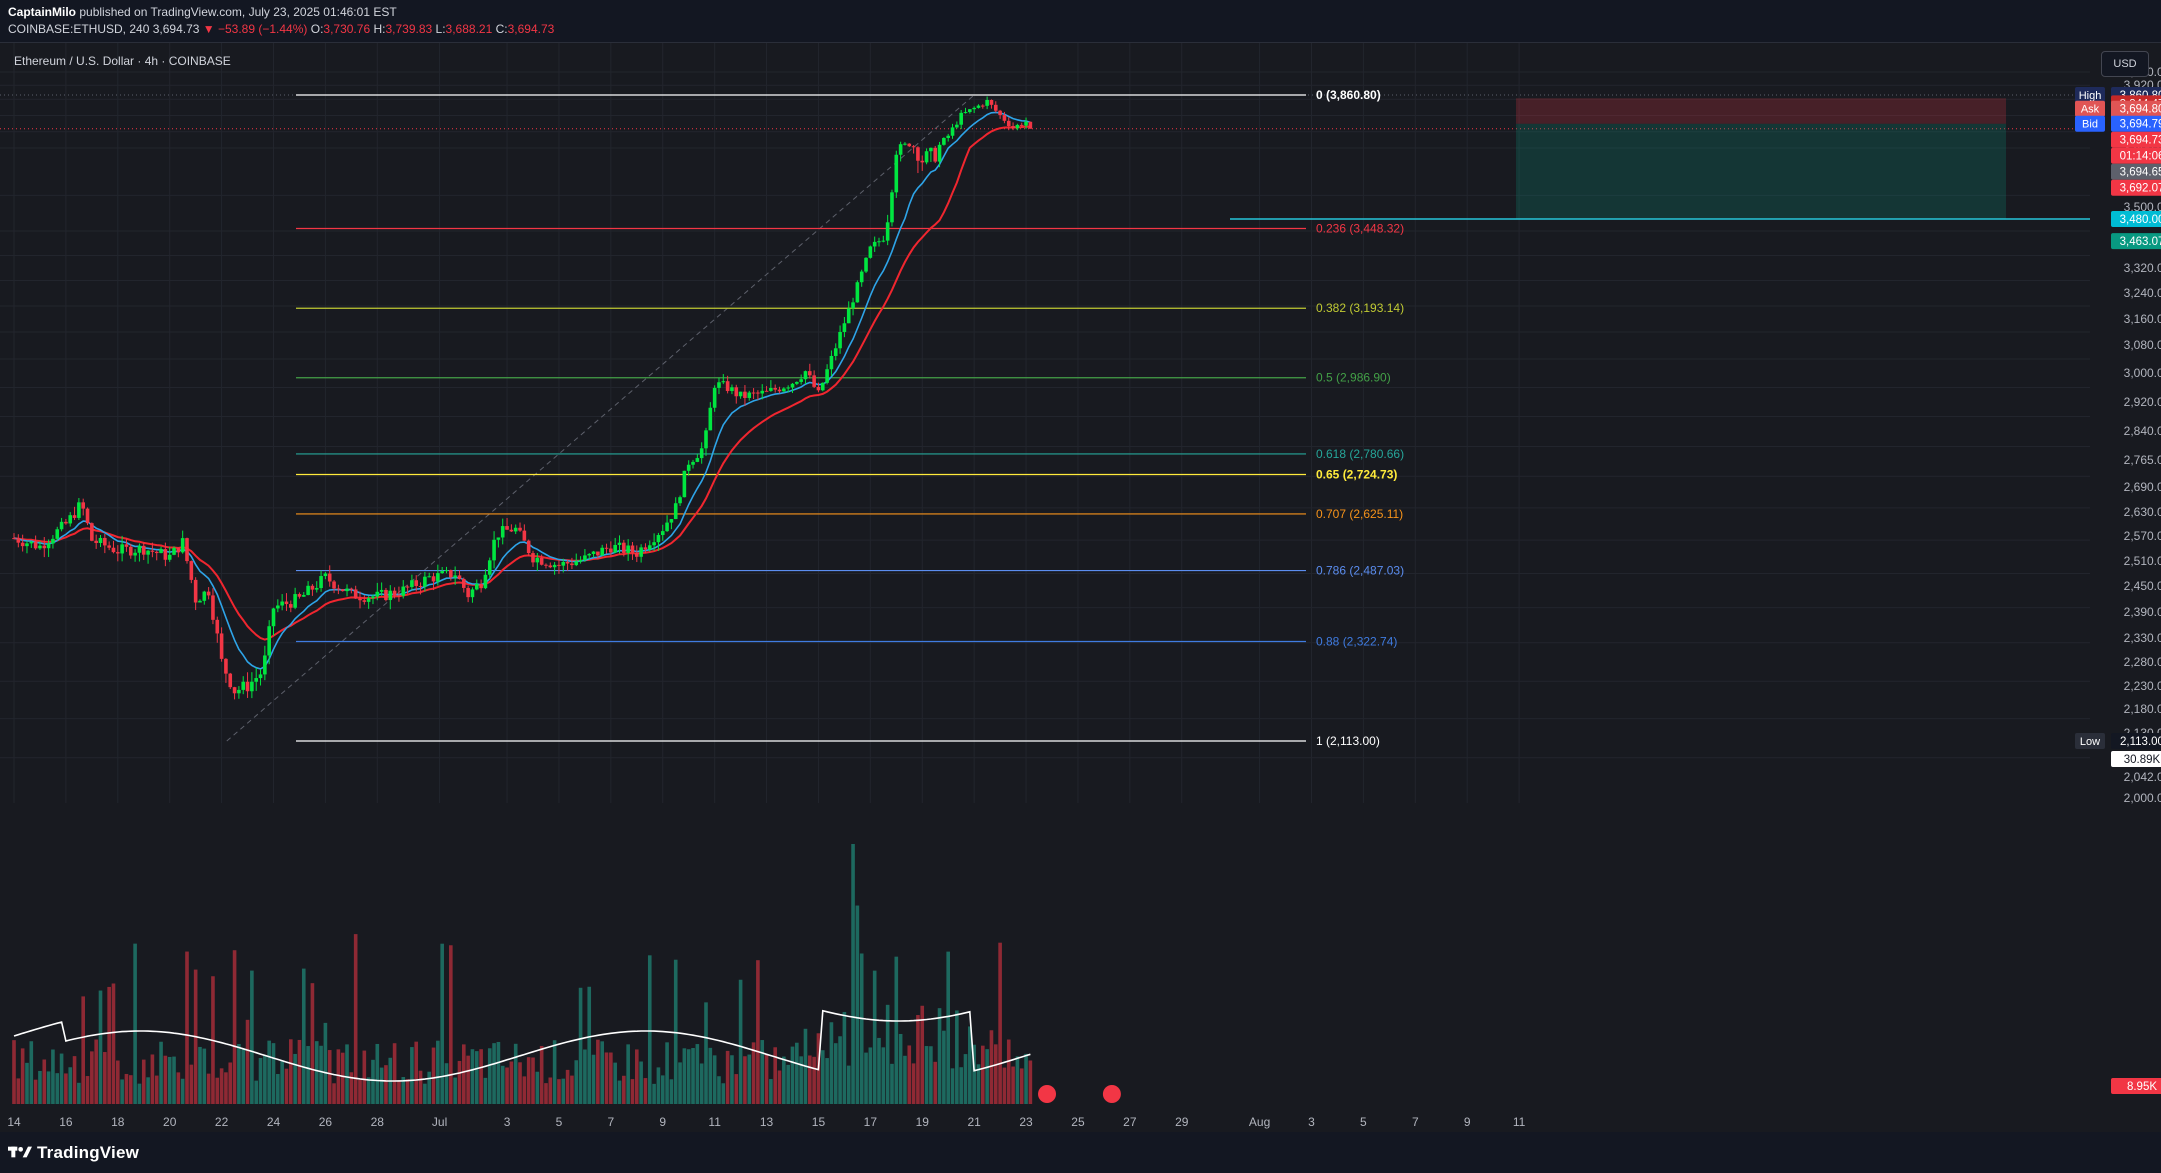 This screenshot has height=1173, width=2161. Describe the element at coordinates (73, 1153) in the screenshot. I see `tradingview-logo: TradingView` at that location.